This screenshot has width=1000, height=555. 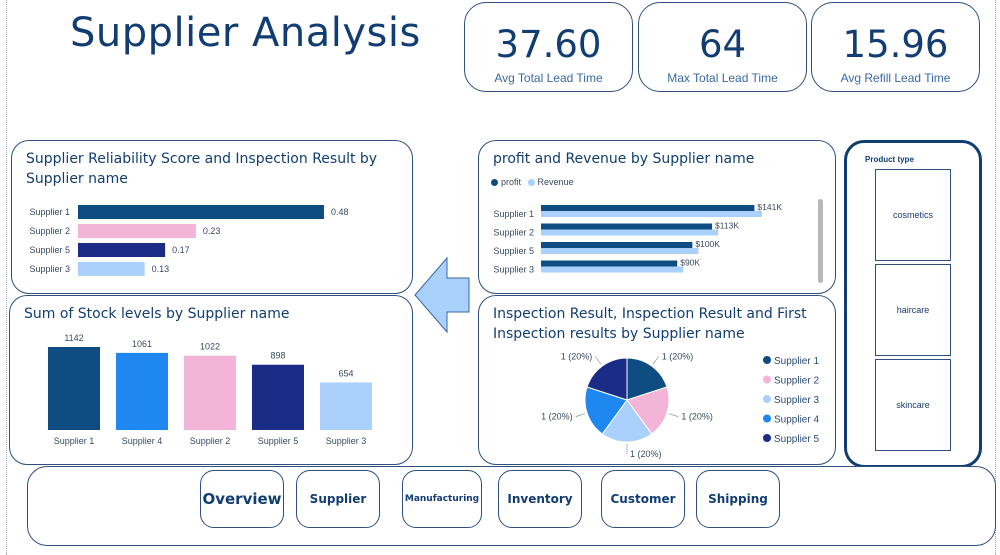 I want to click on nav-button-label: Overview, so click(x=242, y=499).